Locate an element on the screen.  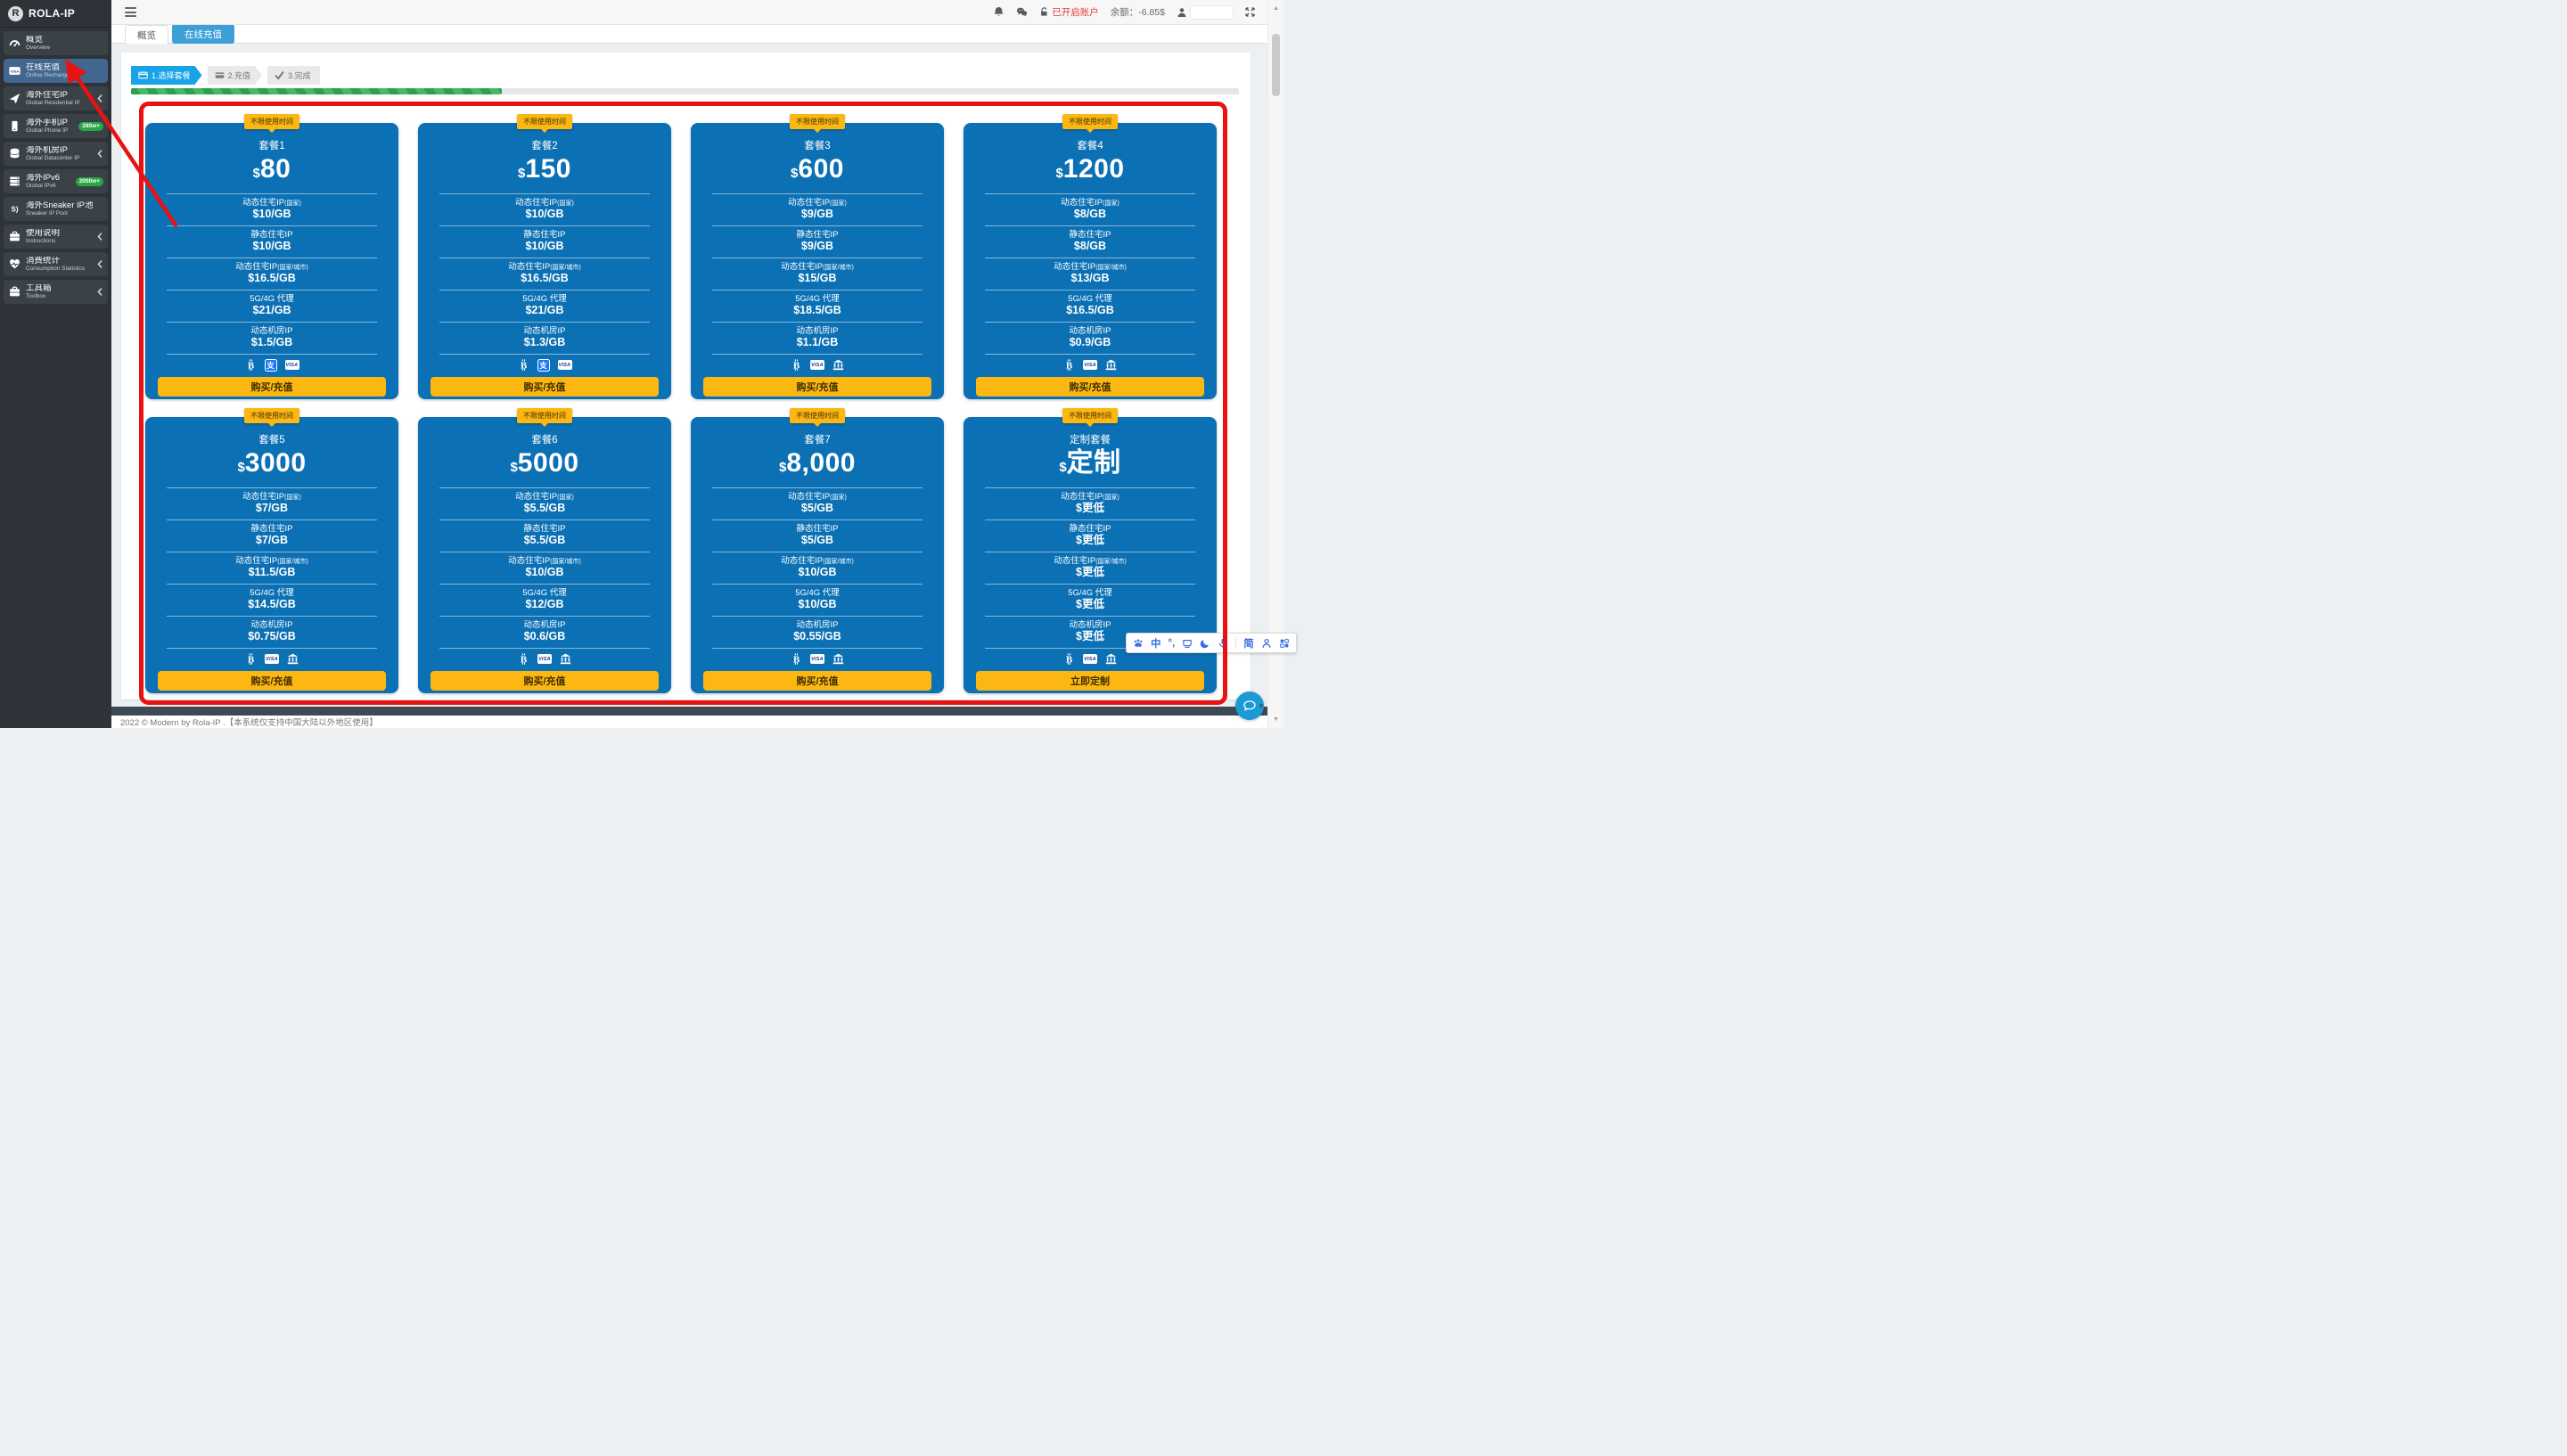
tab-online-recharge: 在线充值 is located at coordinates (203, 34).